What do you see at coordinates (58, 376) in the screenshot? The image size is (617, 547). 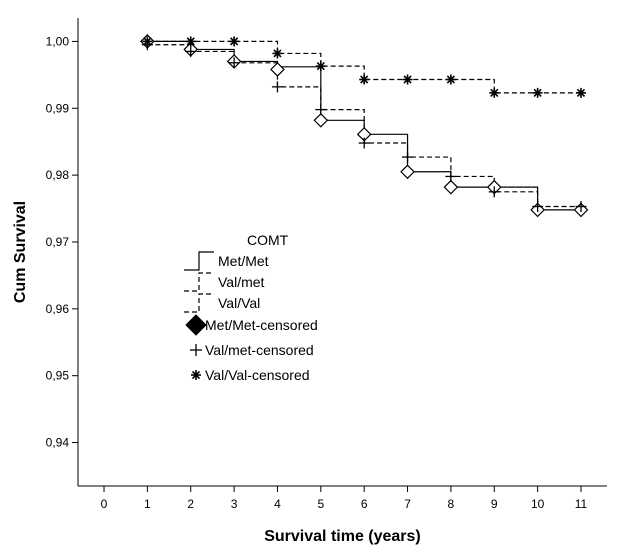 I see `y-tick-label: 0,95` at bounding box center [58, 376].